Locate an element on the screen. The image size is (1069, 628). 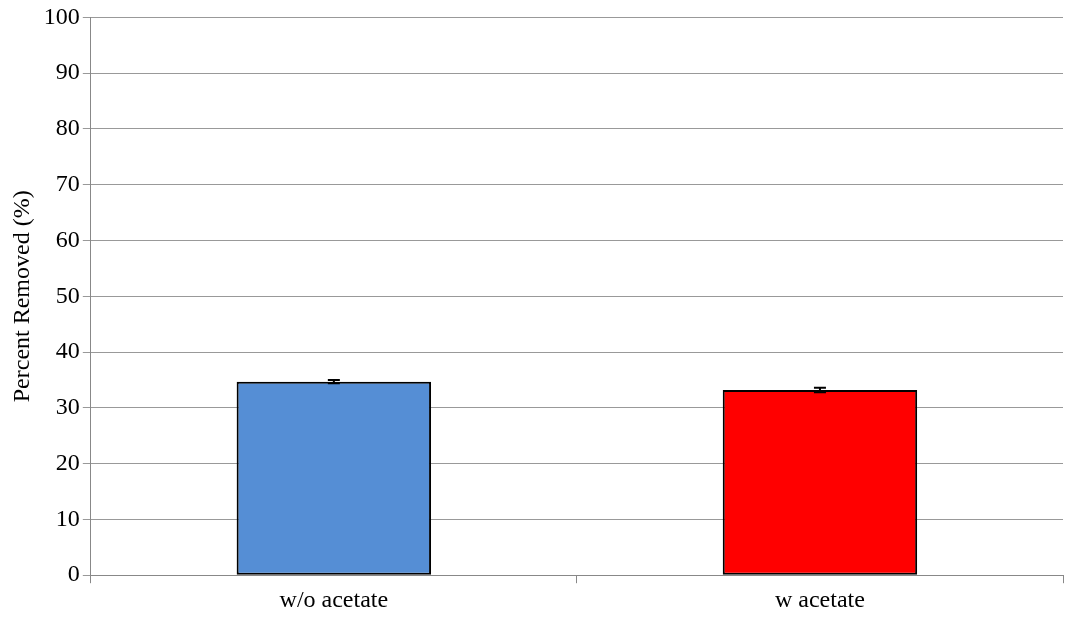
x-tick-label: w/o acetate is located at coordinates (334, 598).